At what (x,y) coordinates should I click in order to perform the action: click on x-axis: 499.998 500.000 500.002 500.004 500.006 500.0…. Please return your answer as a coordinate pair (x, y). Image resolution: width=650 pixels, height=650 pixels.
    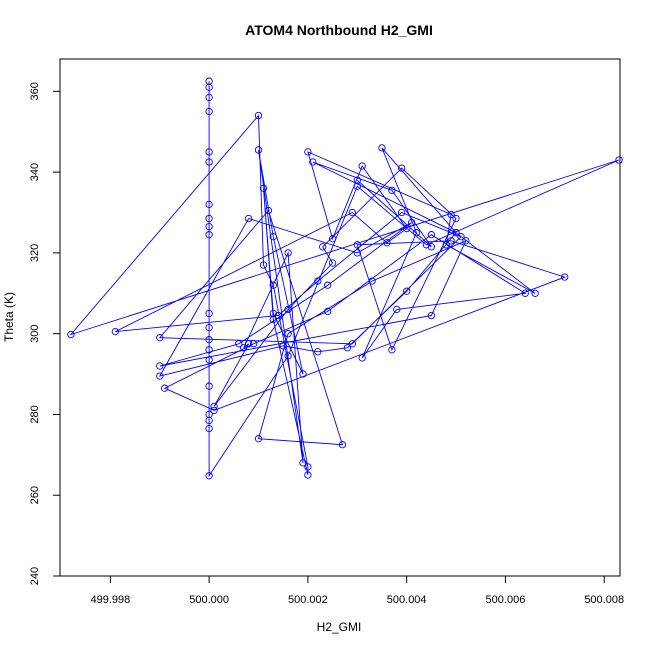
    Looking at the image, I should click on (357, 590).